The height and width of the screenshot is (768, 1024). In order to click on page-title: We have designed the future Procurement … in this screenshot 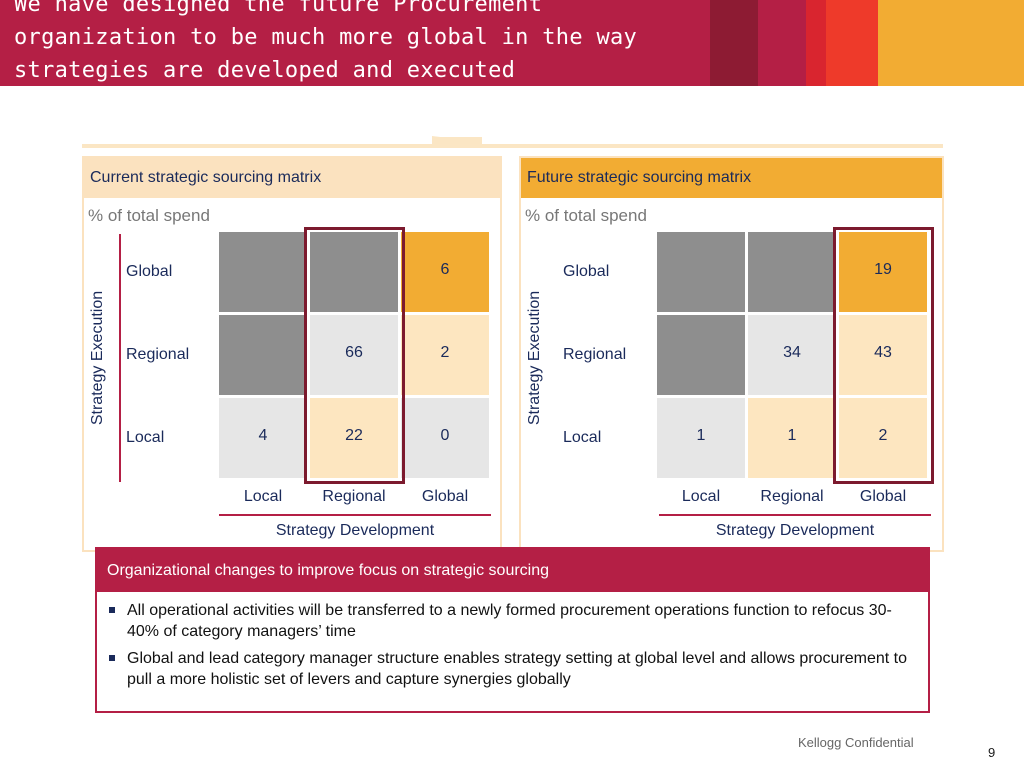, I will do `click(326, 41)`.